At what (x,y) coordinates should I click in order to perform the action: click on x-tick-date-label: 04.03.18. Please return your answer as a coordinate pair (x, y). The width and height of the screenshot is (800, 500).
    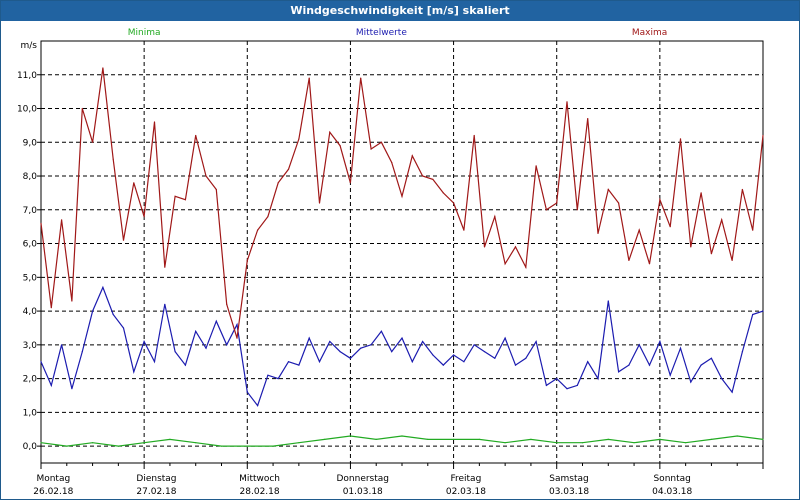
    Looking at the image, I should click on (672, 492).